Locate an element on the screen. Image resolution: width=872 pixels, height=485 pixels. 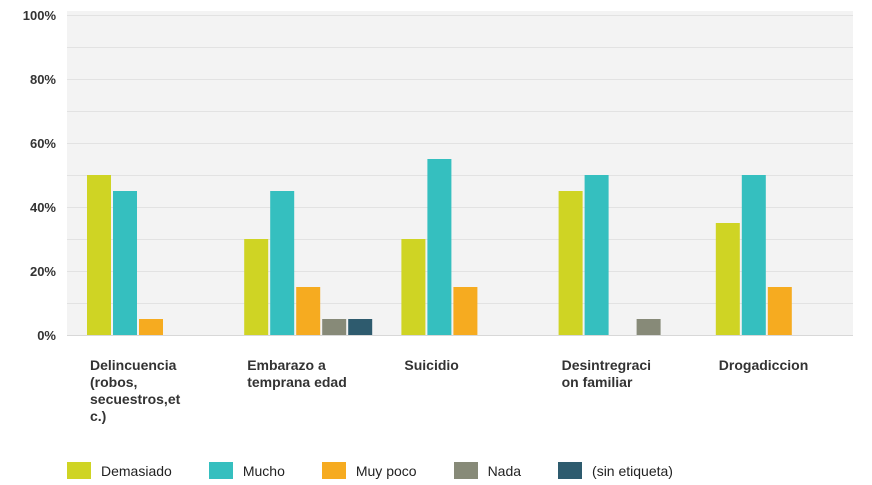
legend-item: (sin etiqueta) is located at coordinates (615, 470).